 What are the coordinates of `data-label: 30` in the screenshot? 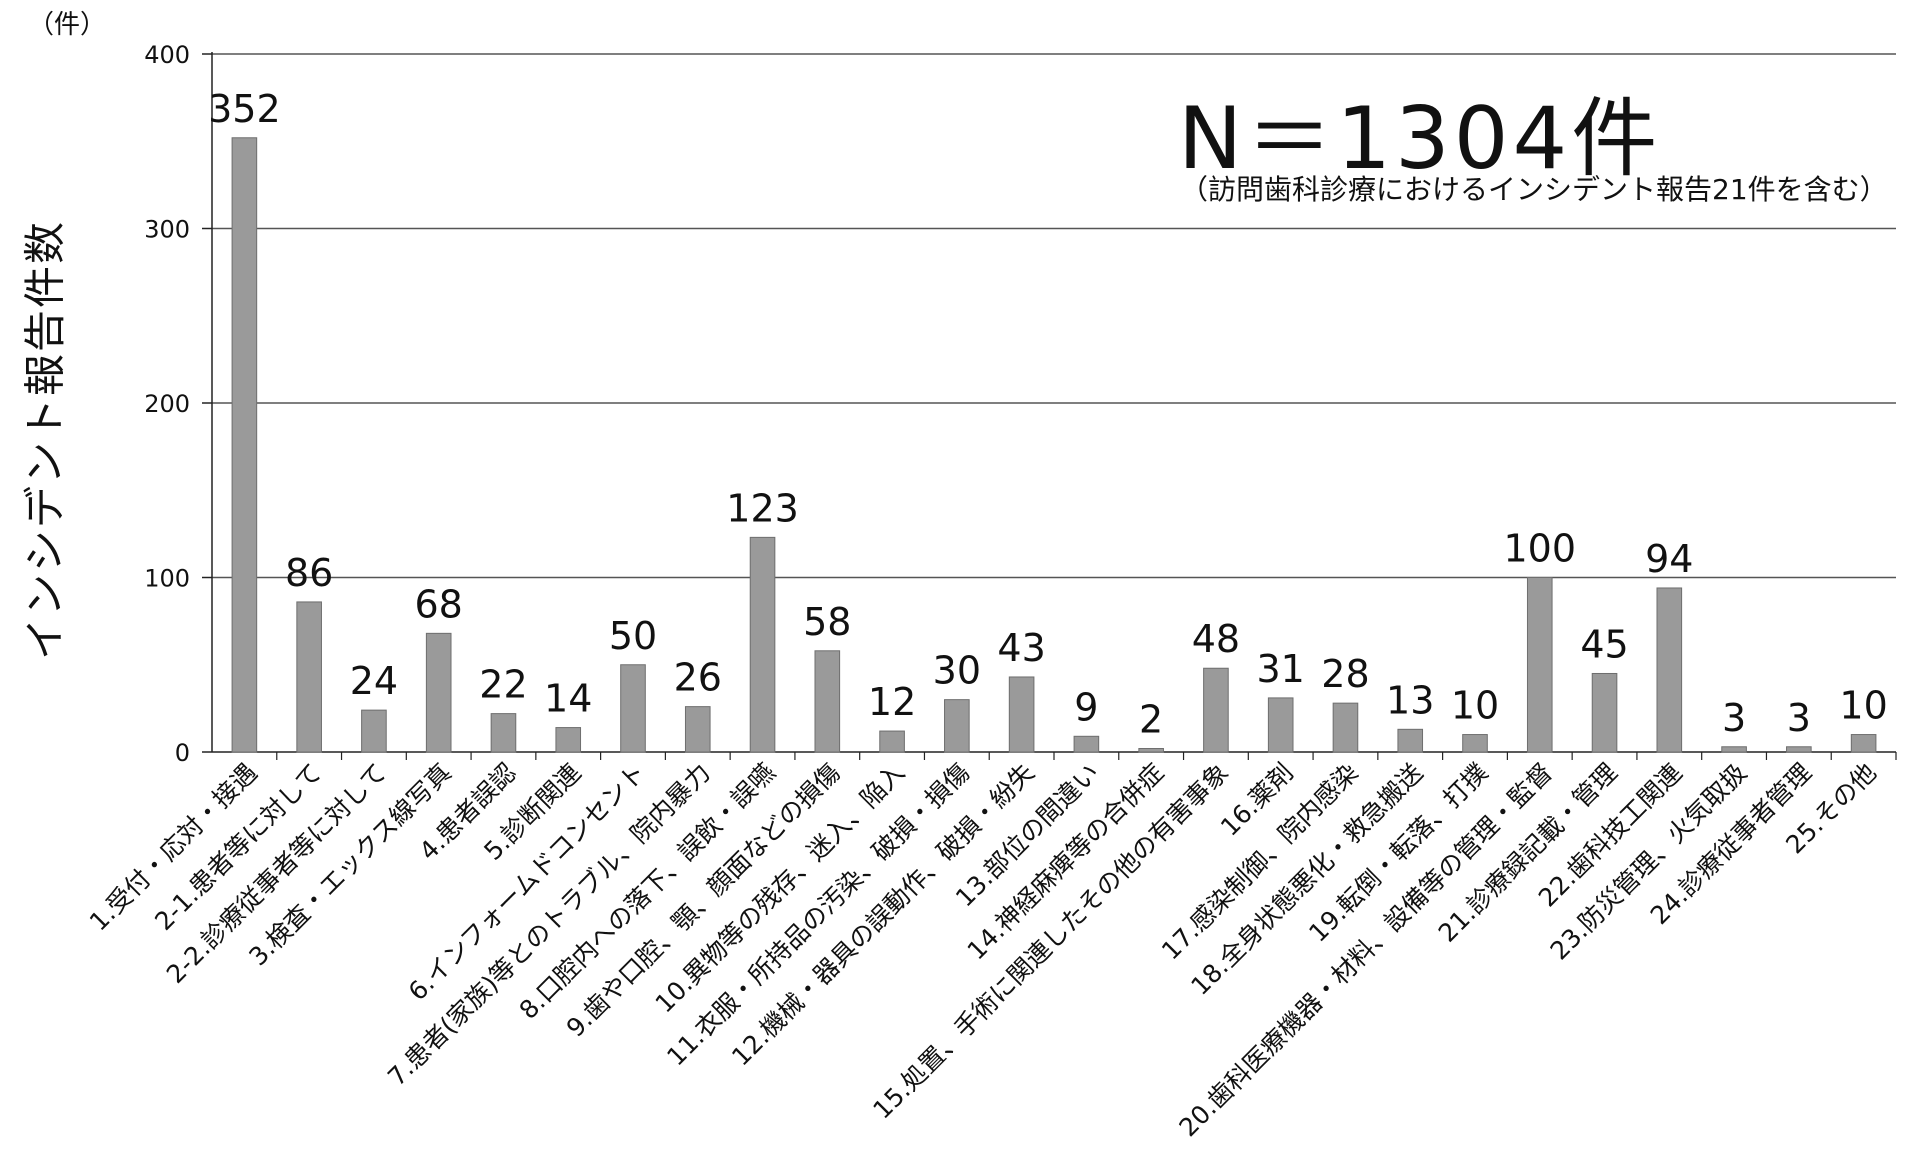 It's located at (957, 671).